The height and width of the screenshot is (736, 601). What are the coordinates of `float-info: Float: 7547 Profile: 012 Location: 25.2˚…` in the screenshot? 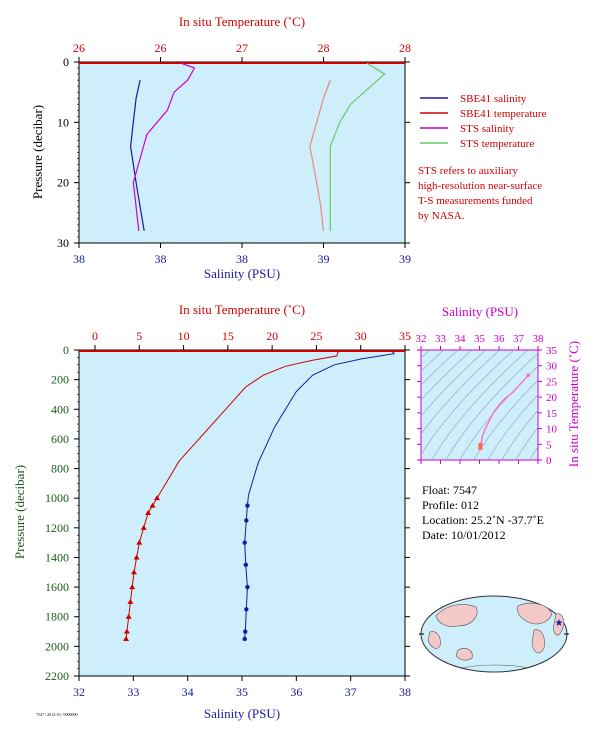 It's located at (483, 512).